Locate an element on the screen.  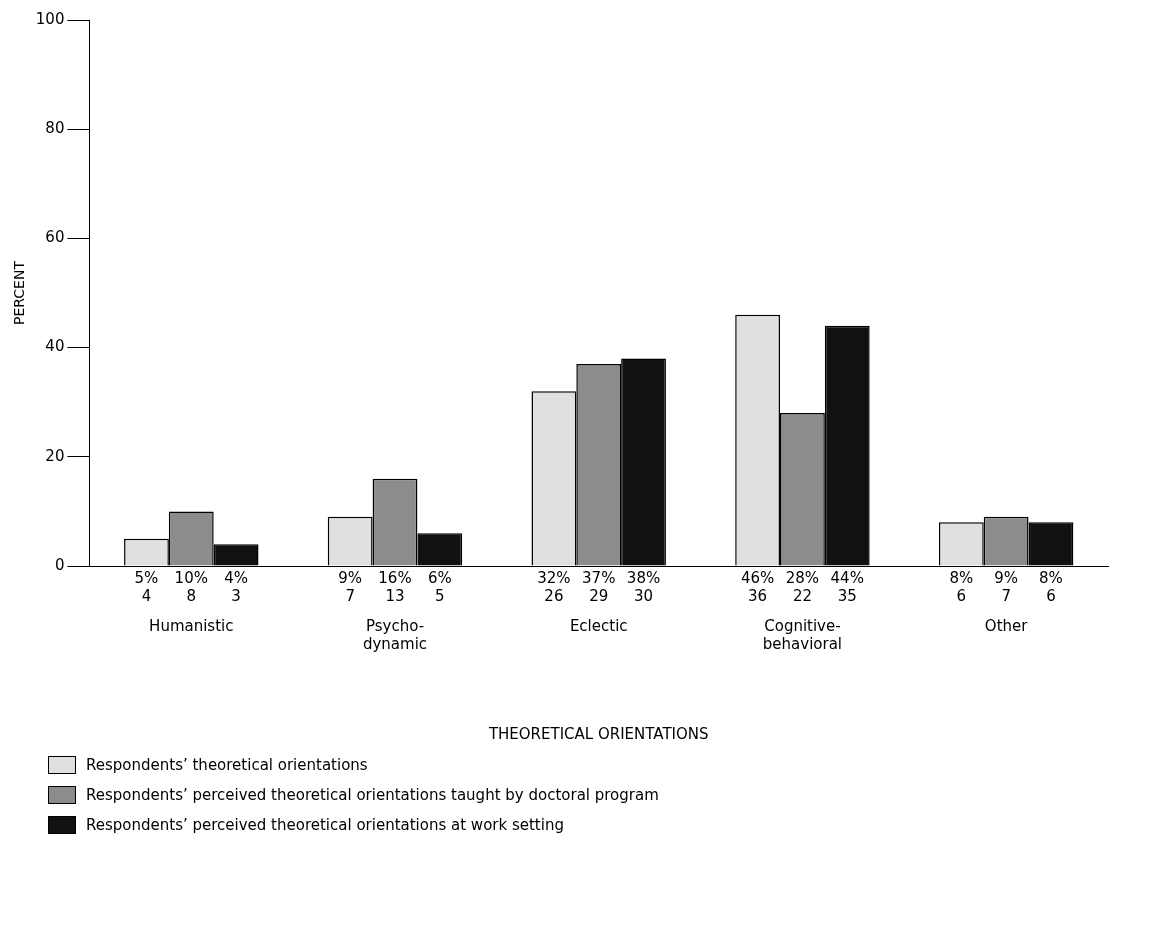
data-label: 6% 5 is located at coordinates (439, 587).